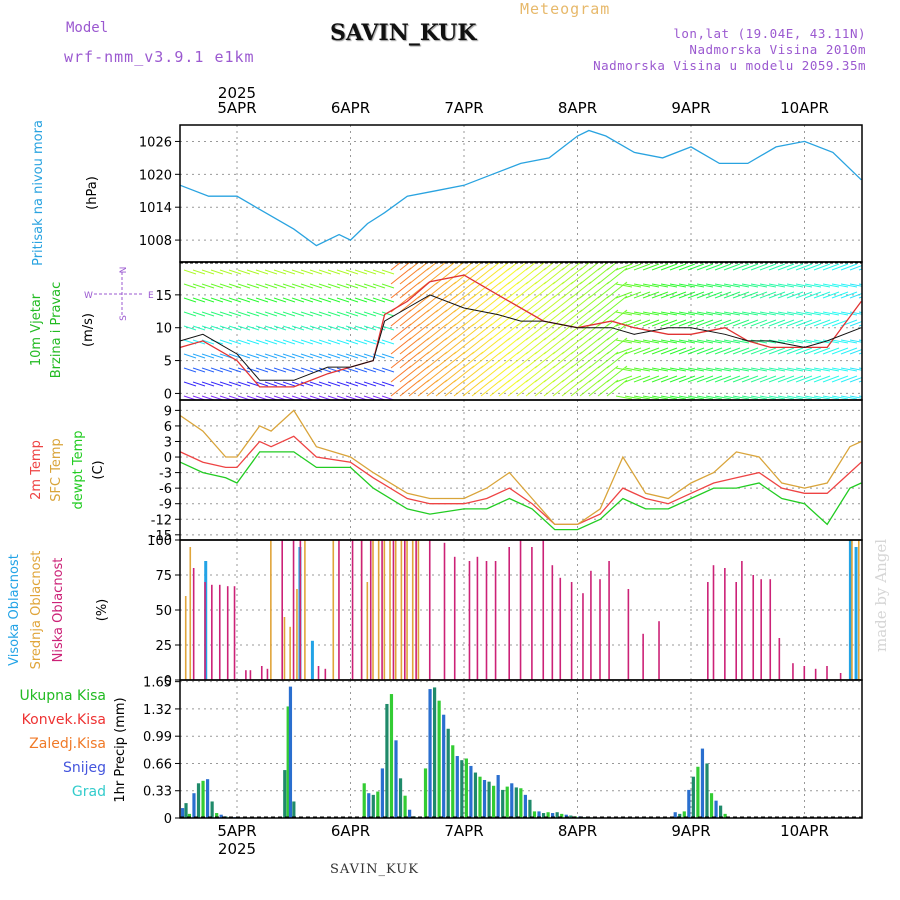 This screenshot has height=900, width=900. What do you see at coordinates (163, 646) in the screenshot?
I see `y-tick-label: 25` at bounding box center [163, 646].